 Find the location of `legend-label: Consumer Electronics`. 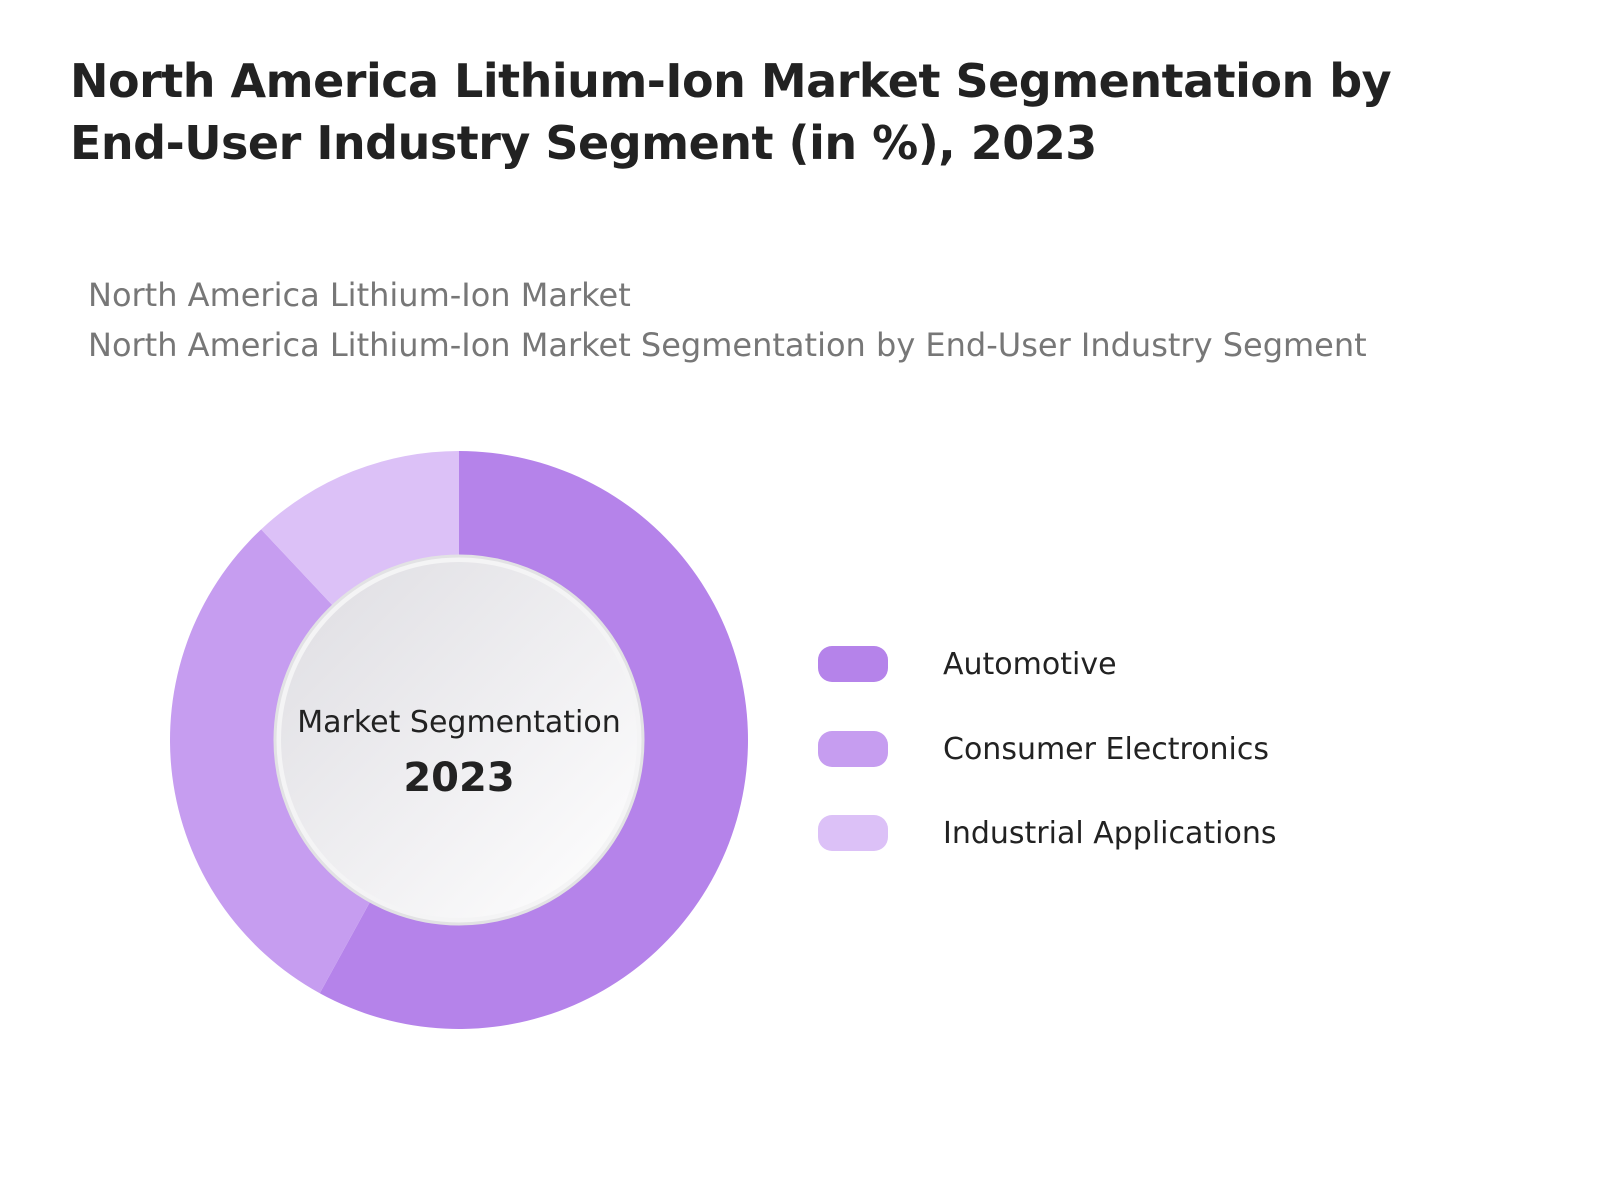

legend-label: Consumer Electronics is located at coordinates (1106, 749).